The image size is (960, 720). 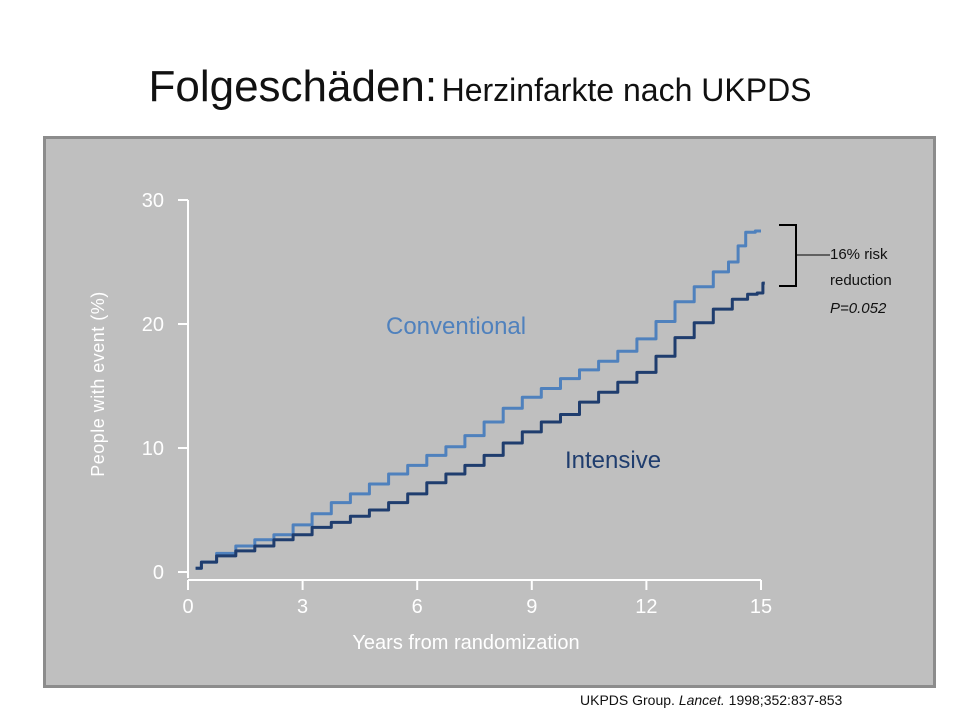 I want to click on x-tick-label: 6, so click(x=417, y=607).